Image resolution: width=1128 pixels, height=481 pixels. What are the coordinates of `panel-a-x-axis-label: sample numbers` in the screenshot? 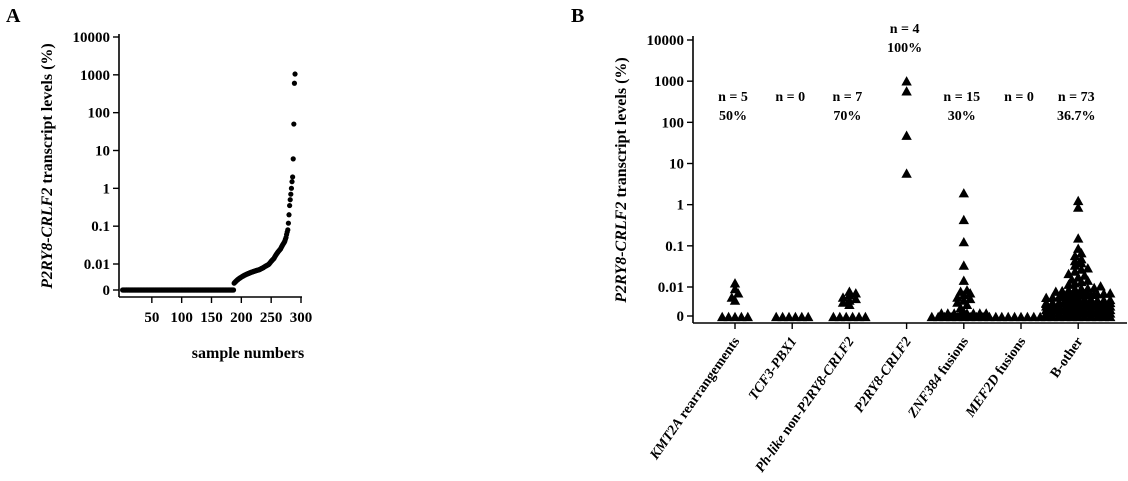 It's located at (248, 353).